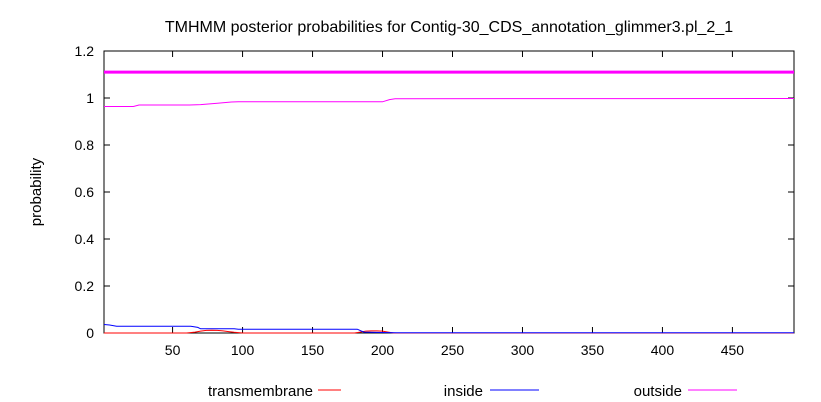  I want to click on y-tick-label: 0, so click(90, 333).